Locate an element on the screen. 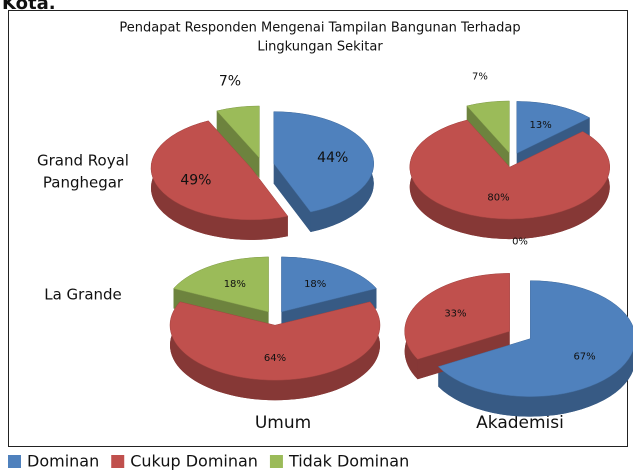 The width and height of the screenshot is (633, 476). column-label: Akademisi is located at coordinates (520, 423).